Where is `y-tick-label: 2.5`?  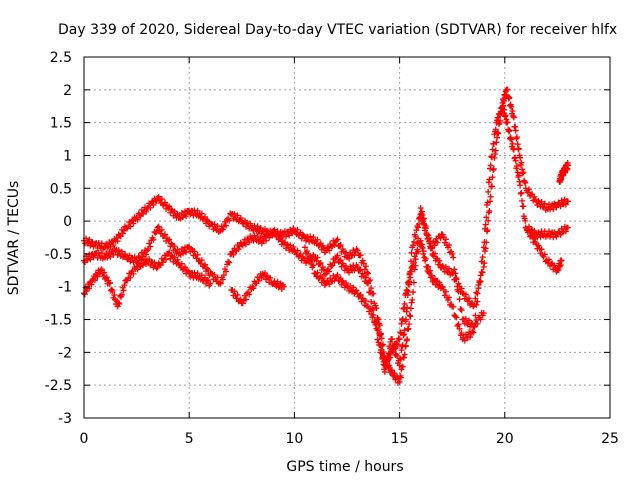
y-tick-label: 2.5 is located at coordinates (61, 58).